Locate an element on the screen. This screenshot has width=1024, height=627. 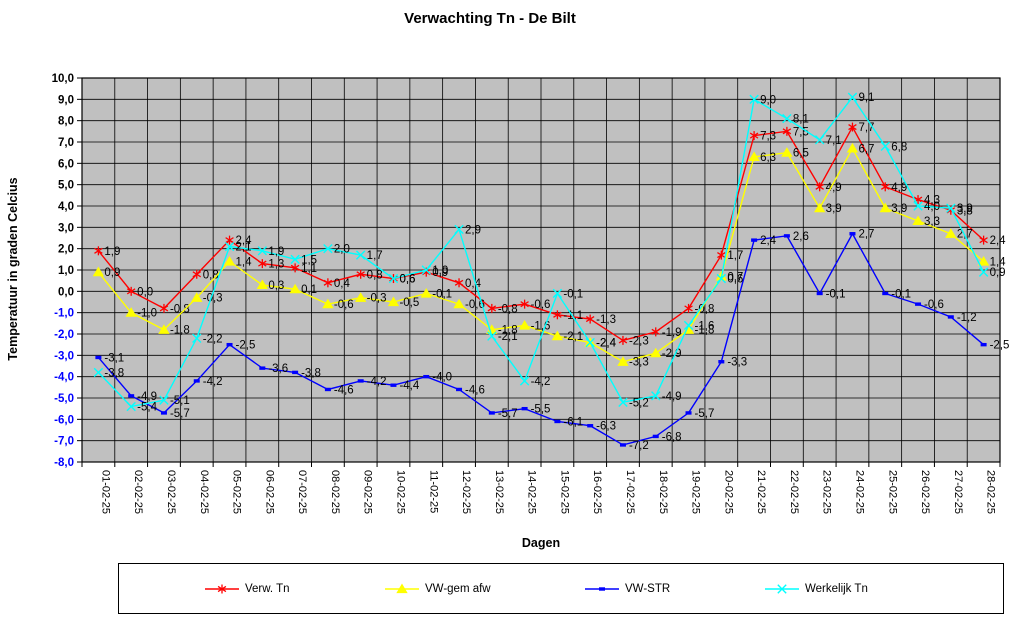
y-tick-label: 4,0 is located at coordinates (66, 207).